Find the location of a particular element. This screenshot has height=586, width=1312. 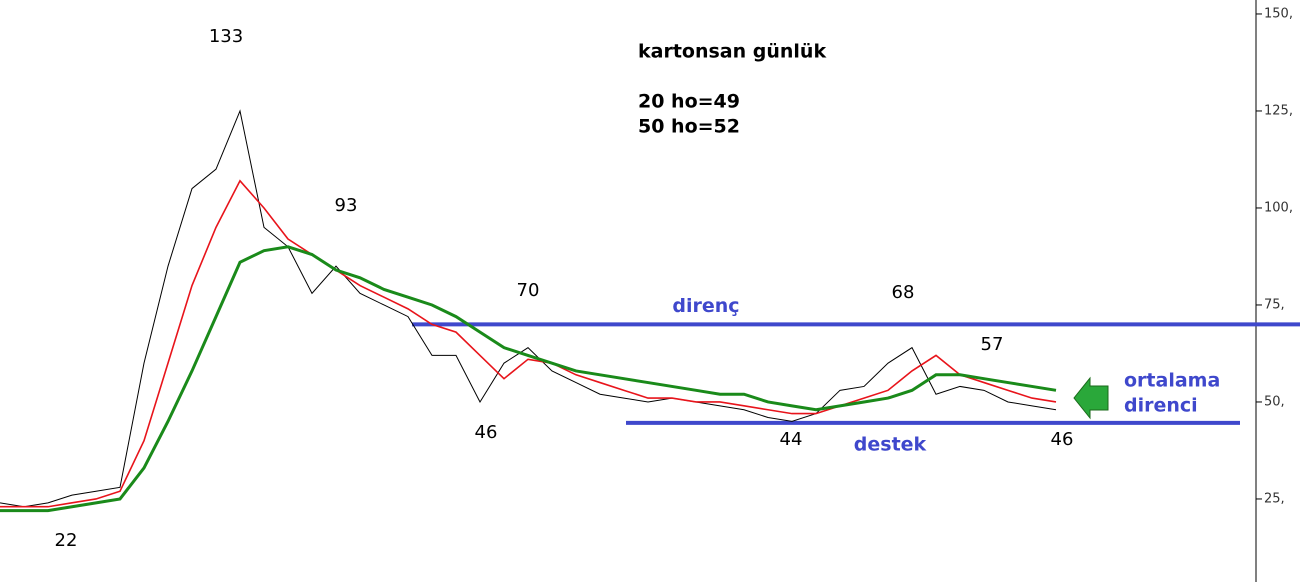

point-label: 44 is located at coordinates (791, 439).